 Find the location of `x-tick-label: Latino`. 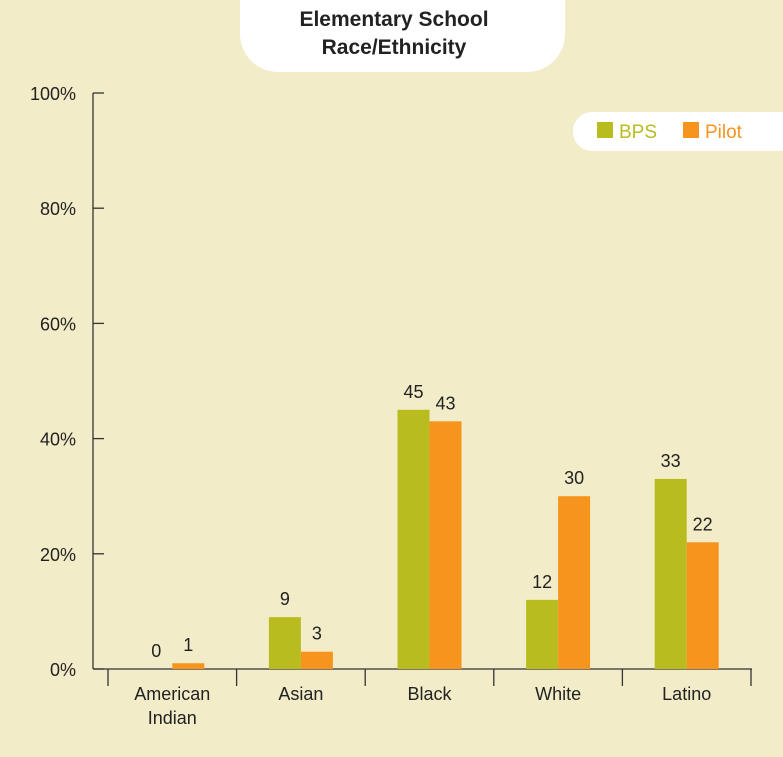

x-tick-label: Latino is located at coordinates (686, 694).